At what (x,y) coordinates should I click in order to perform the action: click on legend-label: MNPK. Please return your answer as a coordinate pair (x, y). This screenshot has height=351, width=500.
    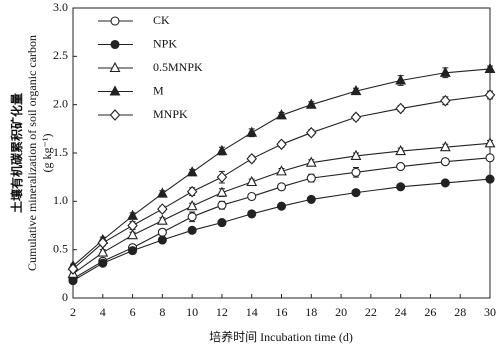
    Looking at the image, I should click on (170, 114).